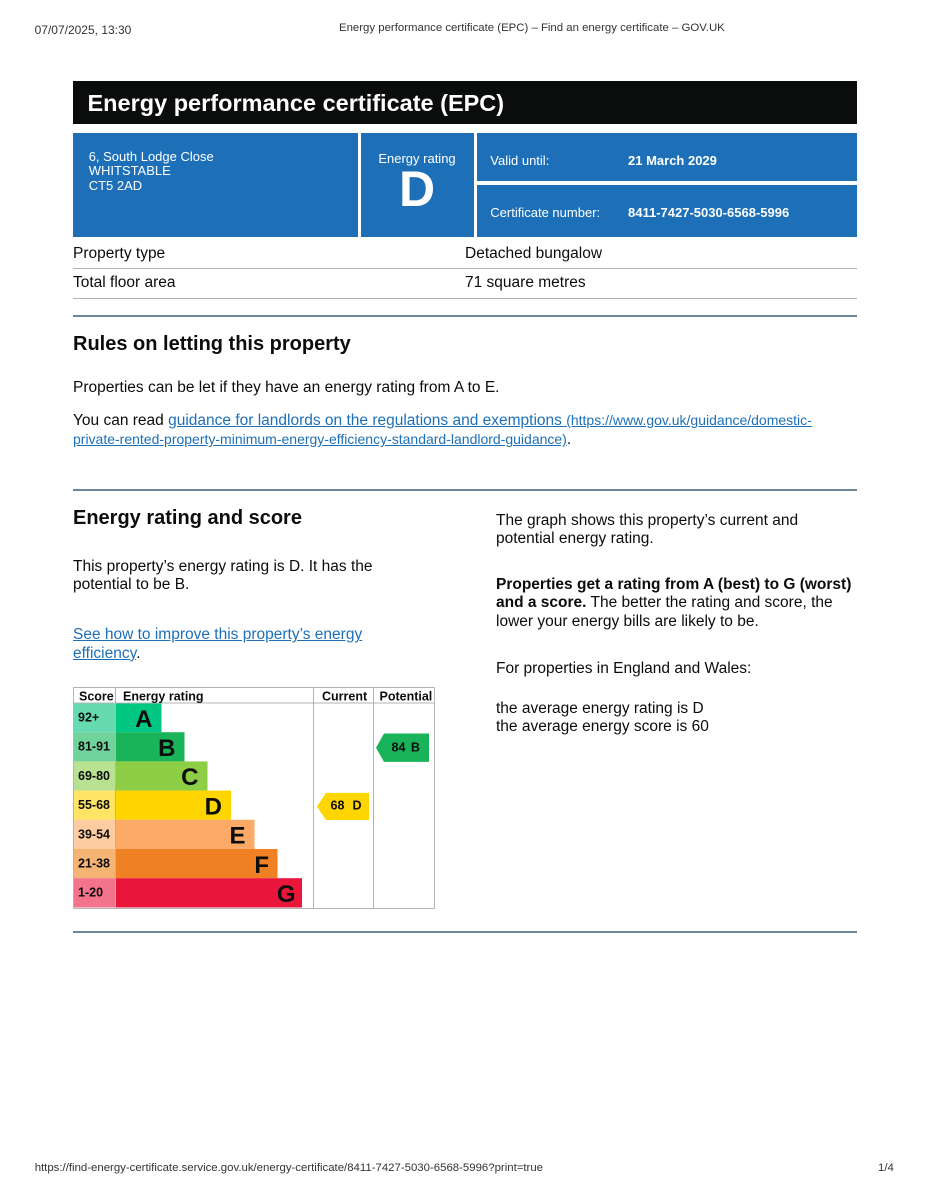  I want to click on svg-text: E, so click(237, 836).